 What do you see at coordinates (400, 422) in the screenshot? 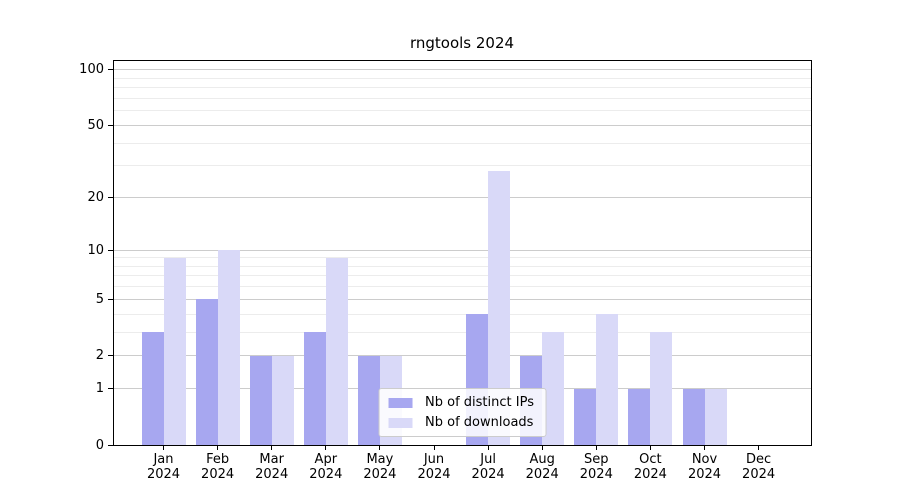
I see `legend-swatch-downloads` at bounding box center [400, 422].